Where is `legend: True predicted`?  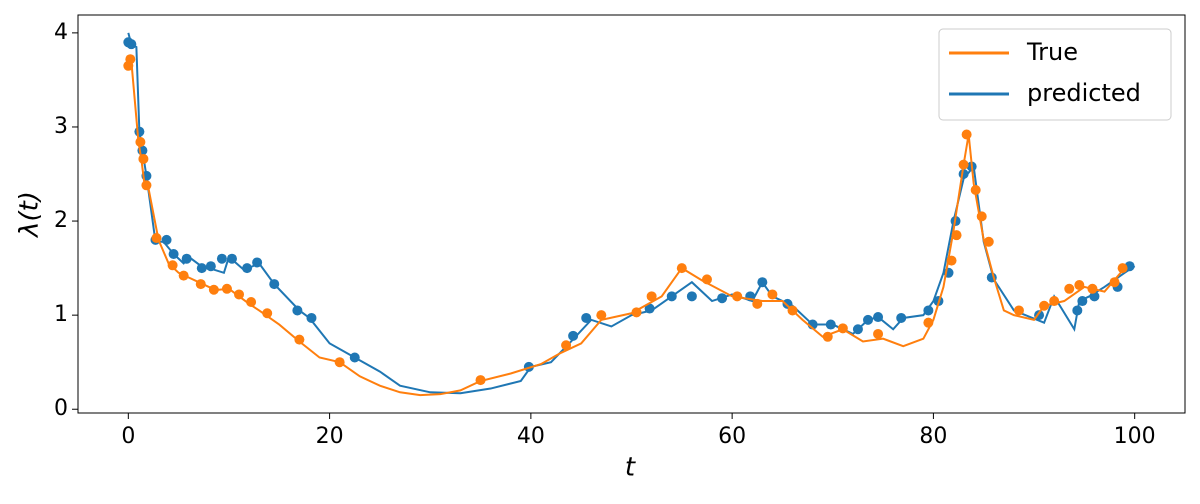 legend: True predicted is located at coordinates (1055, 74).